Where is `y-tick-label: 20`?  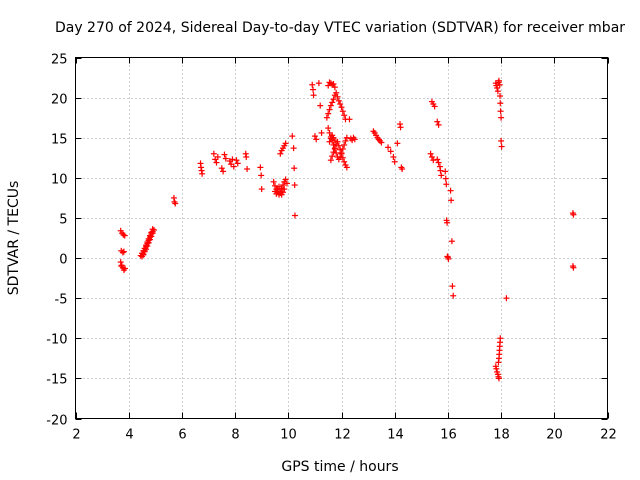
y-tick-label: 20 is located at coordinates (59, 100).